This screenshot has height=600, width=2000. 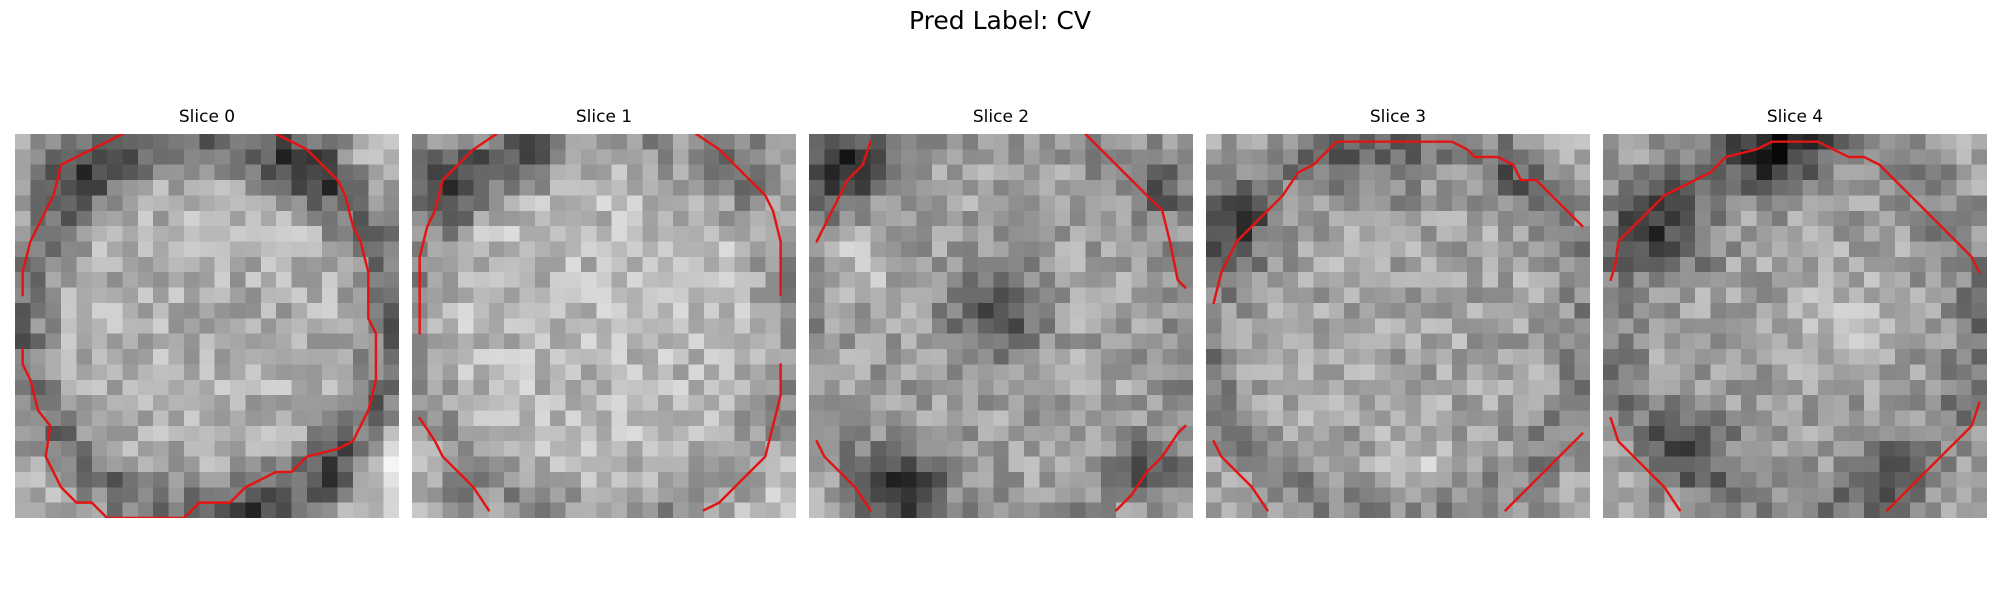 I want to click on slice-title-4: Slice 4, so click(x=1795, y=117).